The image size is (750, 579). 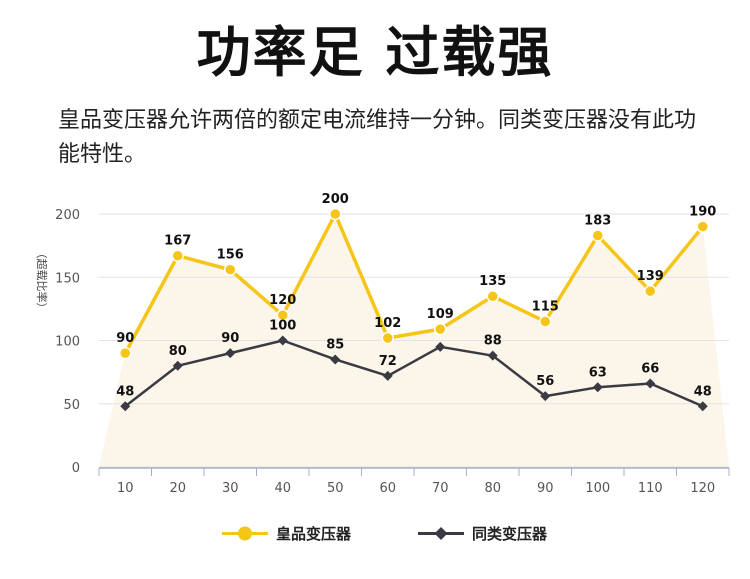 I want to click on x-tick-label: 100, so click(x=597, y=488).